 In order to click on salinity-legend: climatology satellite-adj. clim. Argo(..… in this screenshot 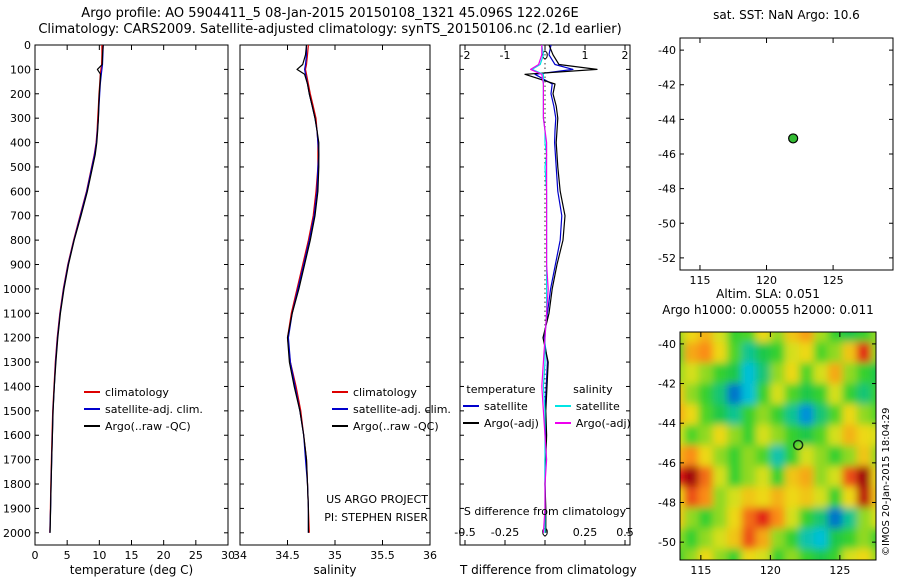, I will do `click(391, 409)`.